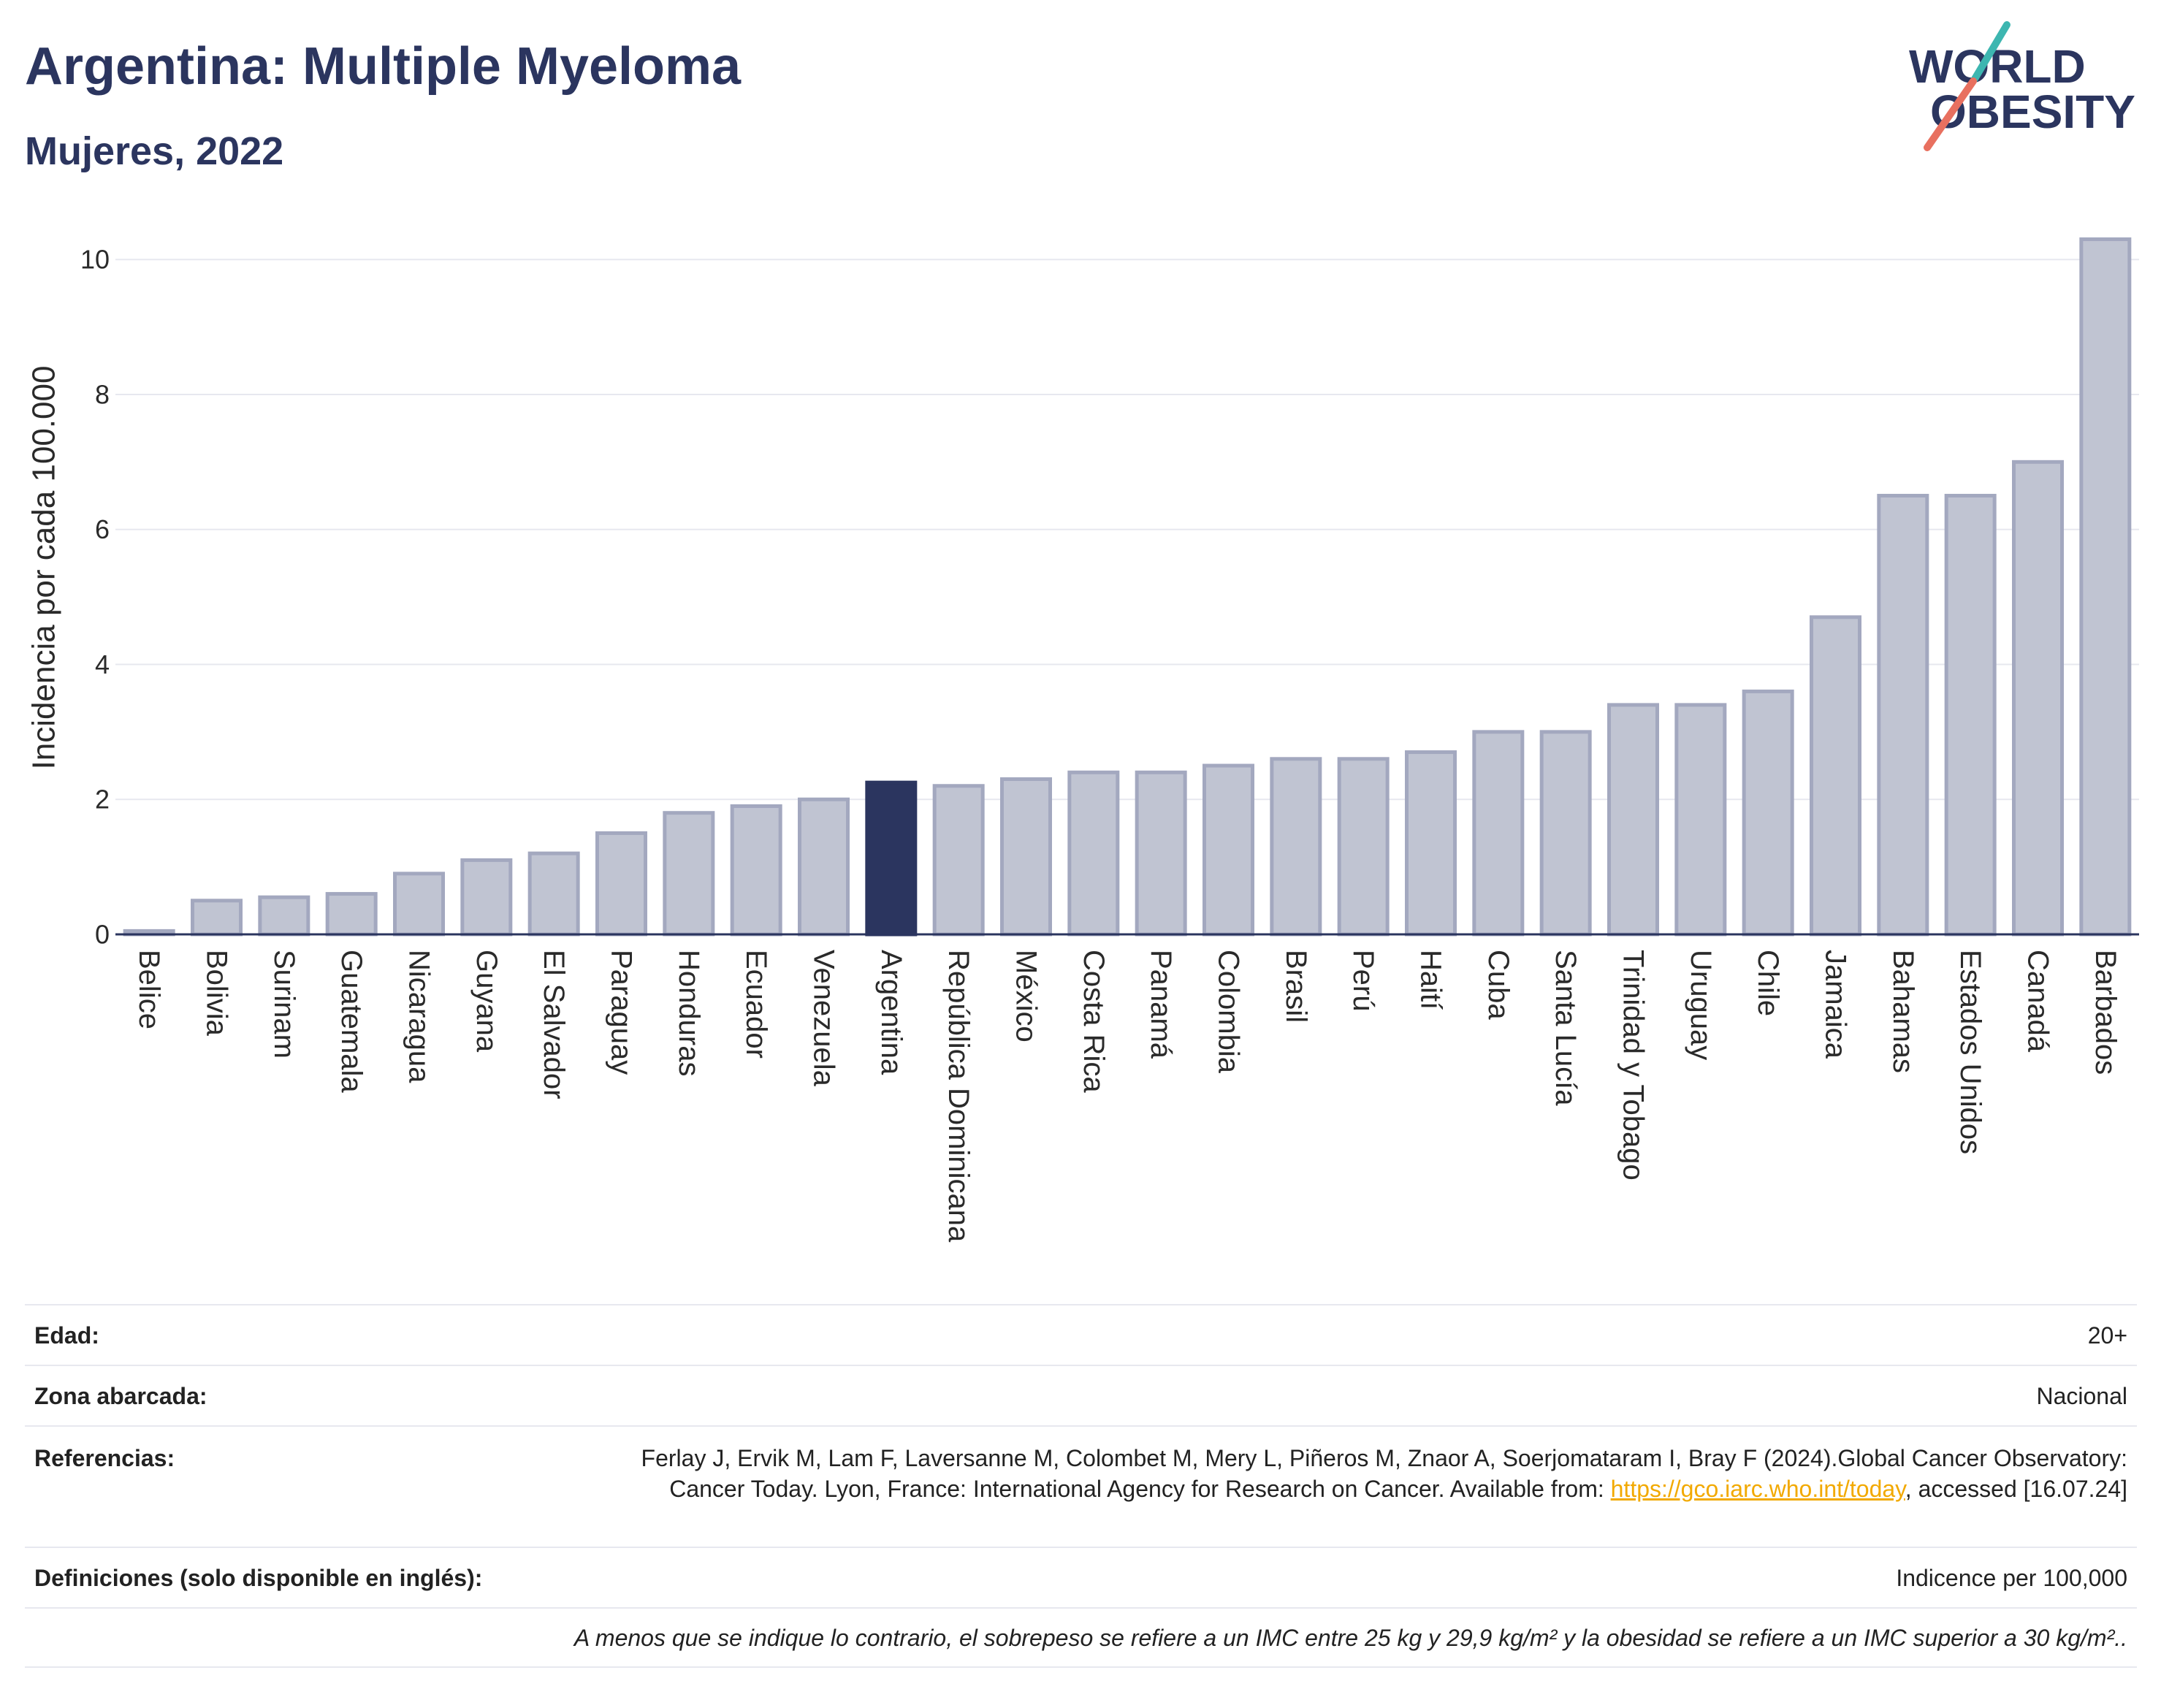 The width and height of the screenshot is (2161, 1708). Describe the element at coordinates (149, 989) in the screenshot. I see `x-tick-label: Belice` at that location.